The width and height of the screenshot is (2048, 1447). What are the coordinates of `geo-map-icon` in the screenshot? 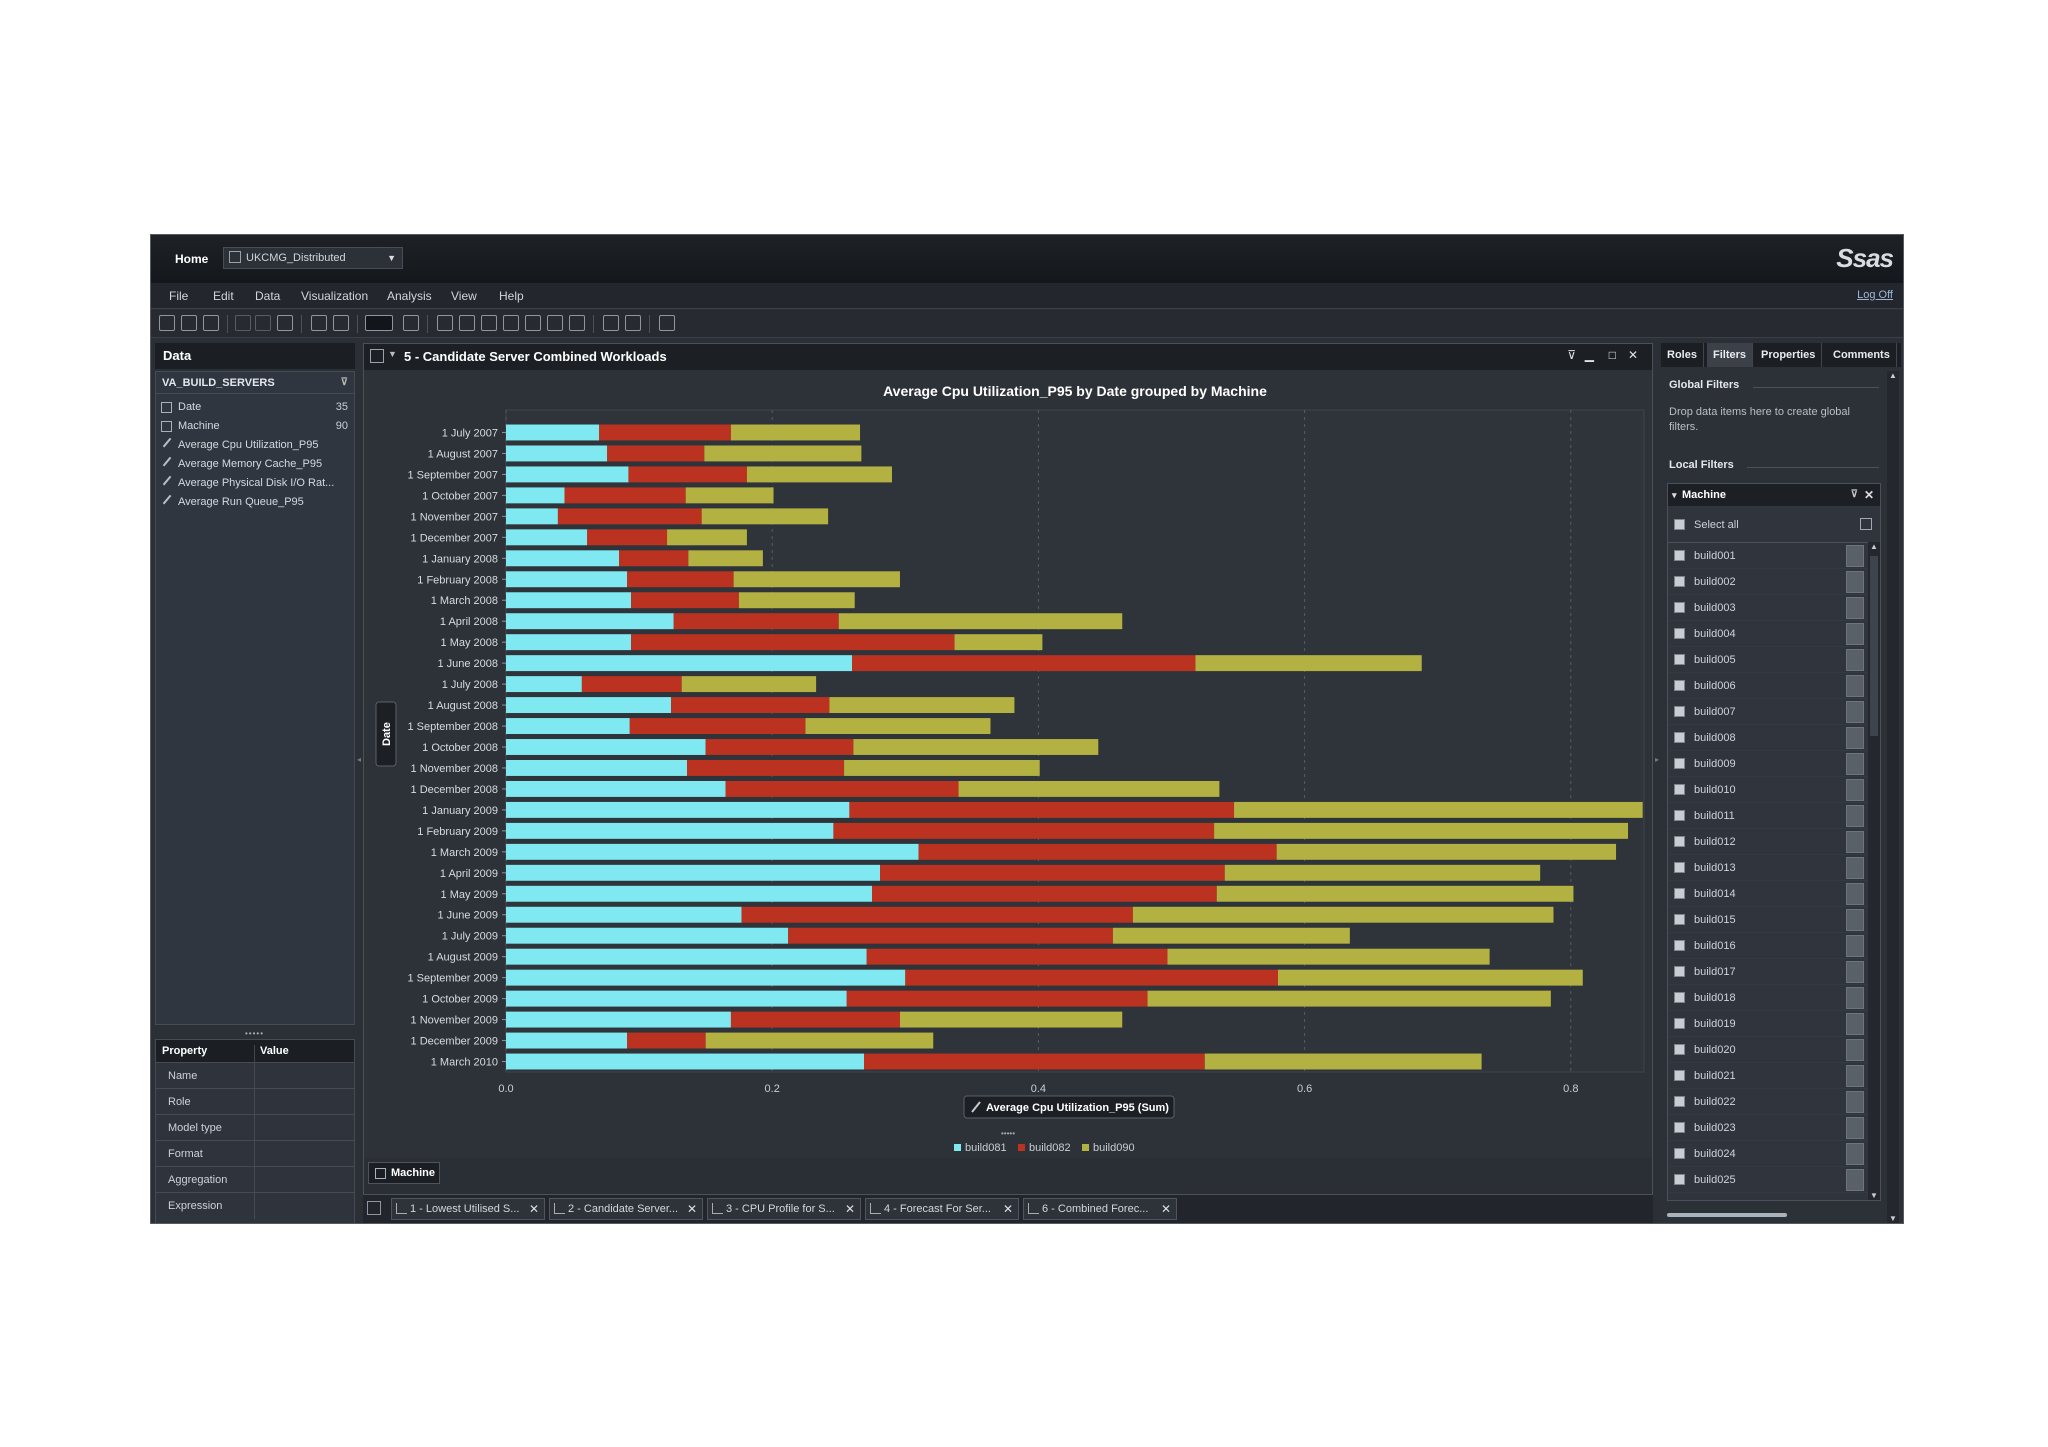 It's located at (667, 323).